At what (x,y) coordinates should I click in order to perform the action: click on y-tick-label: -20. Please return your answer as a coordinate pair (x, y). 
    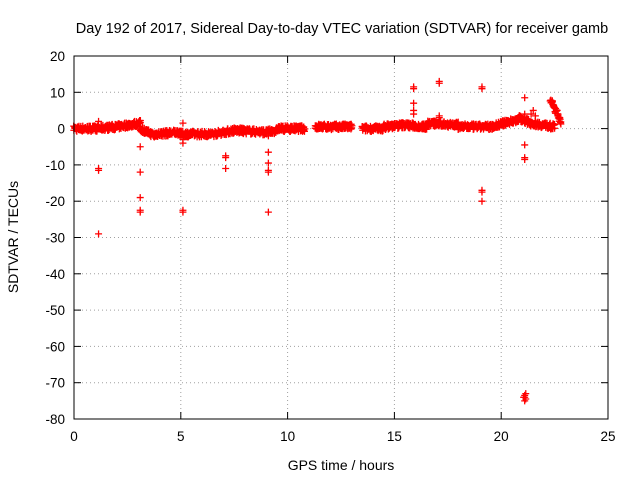
    Looking at the image, I should click on (55, 201).